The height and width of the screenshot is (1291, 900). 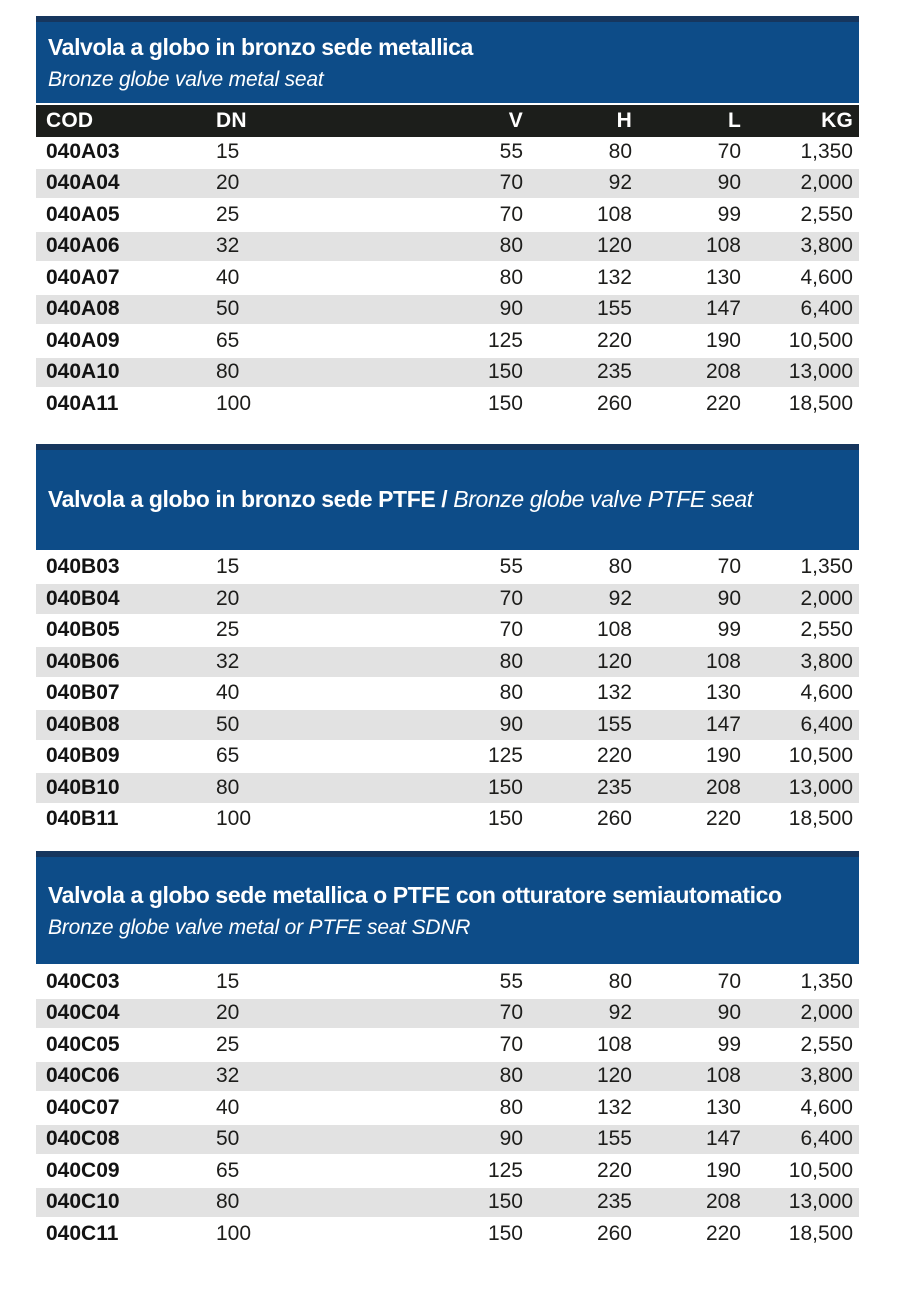 I want to click on dn-cell: 32, so click(x=311, y=247).